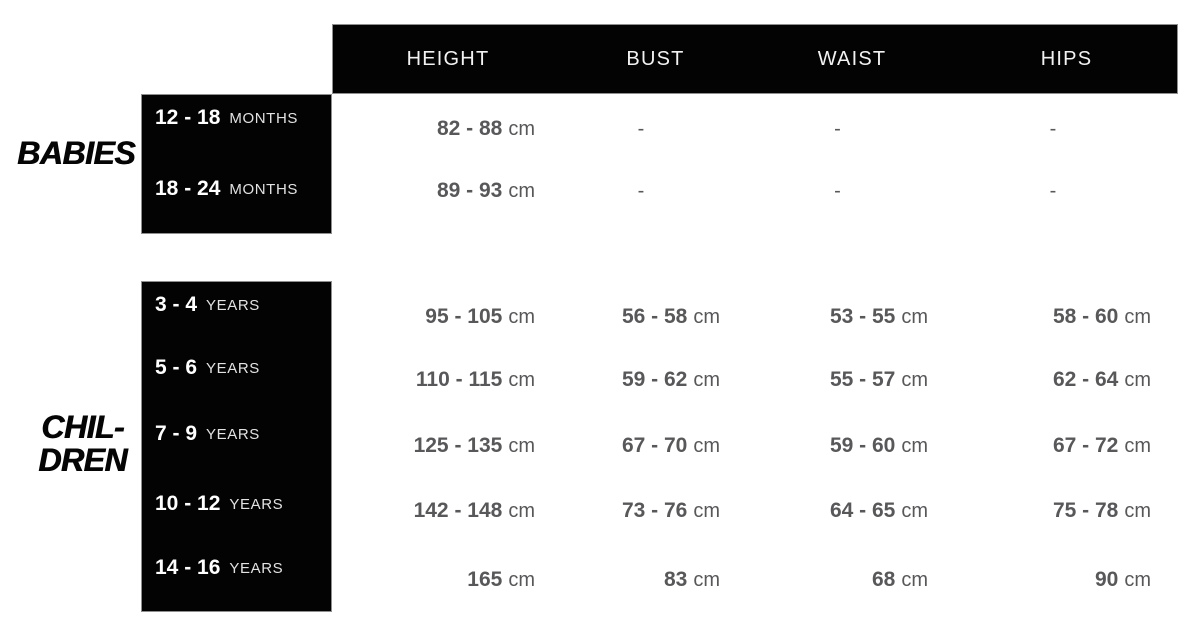  I want to click on group-label-line: BABIES, so click(76, 153).